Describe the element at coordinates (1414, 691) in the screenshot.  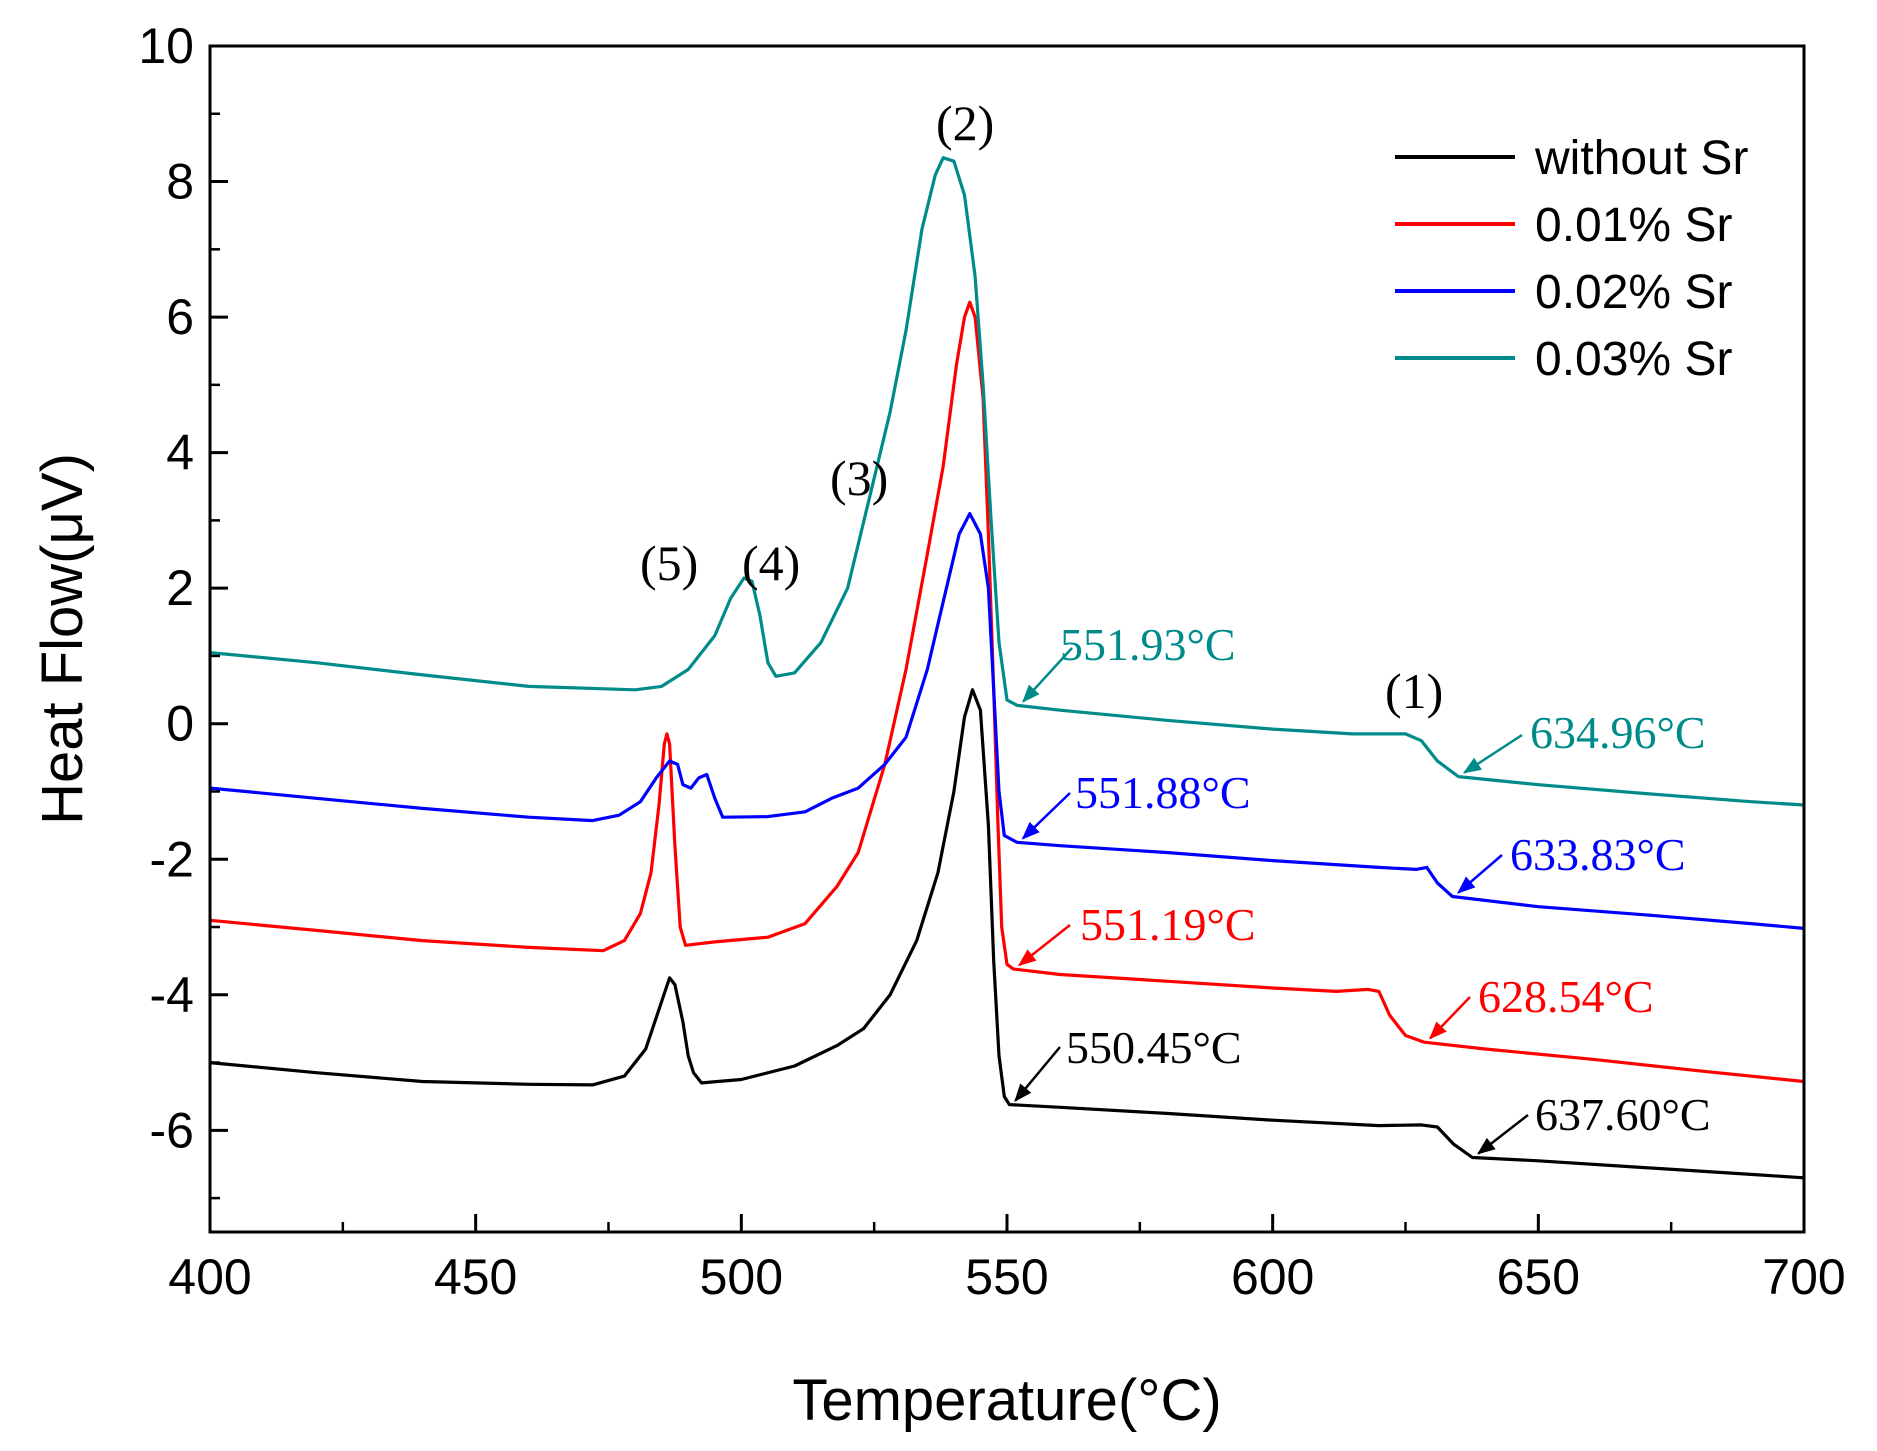
I see `peak-label: (1)` at that location.